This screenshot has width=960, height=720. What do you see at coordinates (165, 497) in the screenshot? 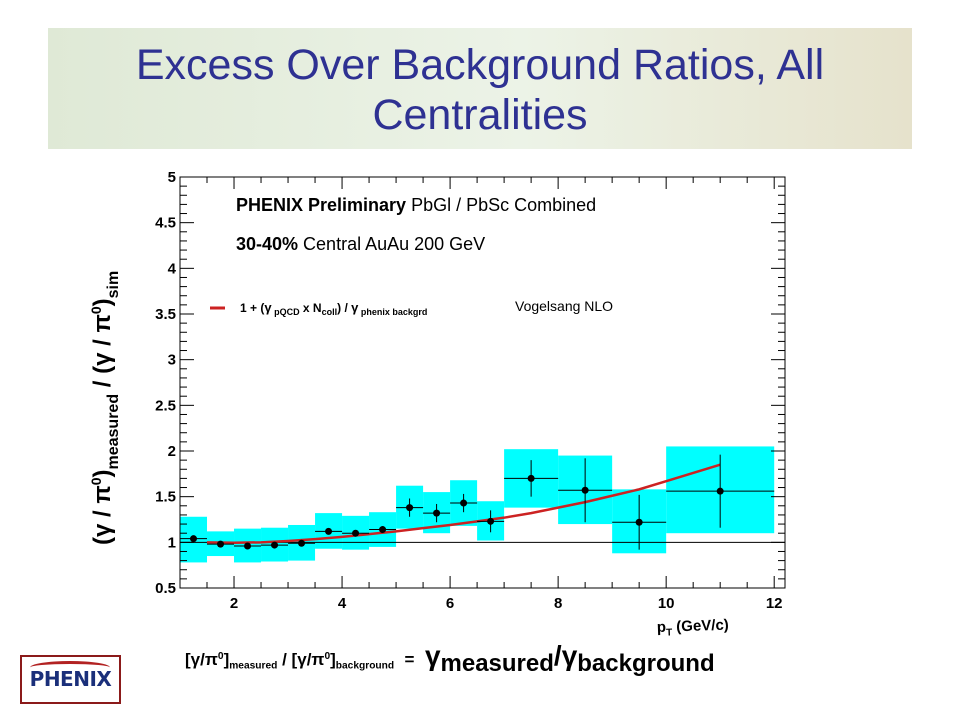
I see `y-tick-label: 1.5` at bounding box center [165, 497].